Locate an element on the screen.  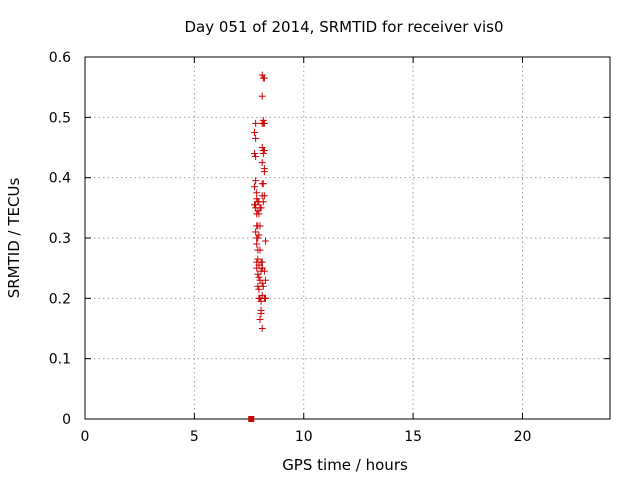
x-tick-label: 20 is located at coordinates (523, 437).